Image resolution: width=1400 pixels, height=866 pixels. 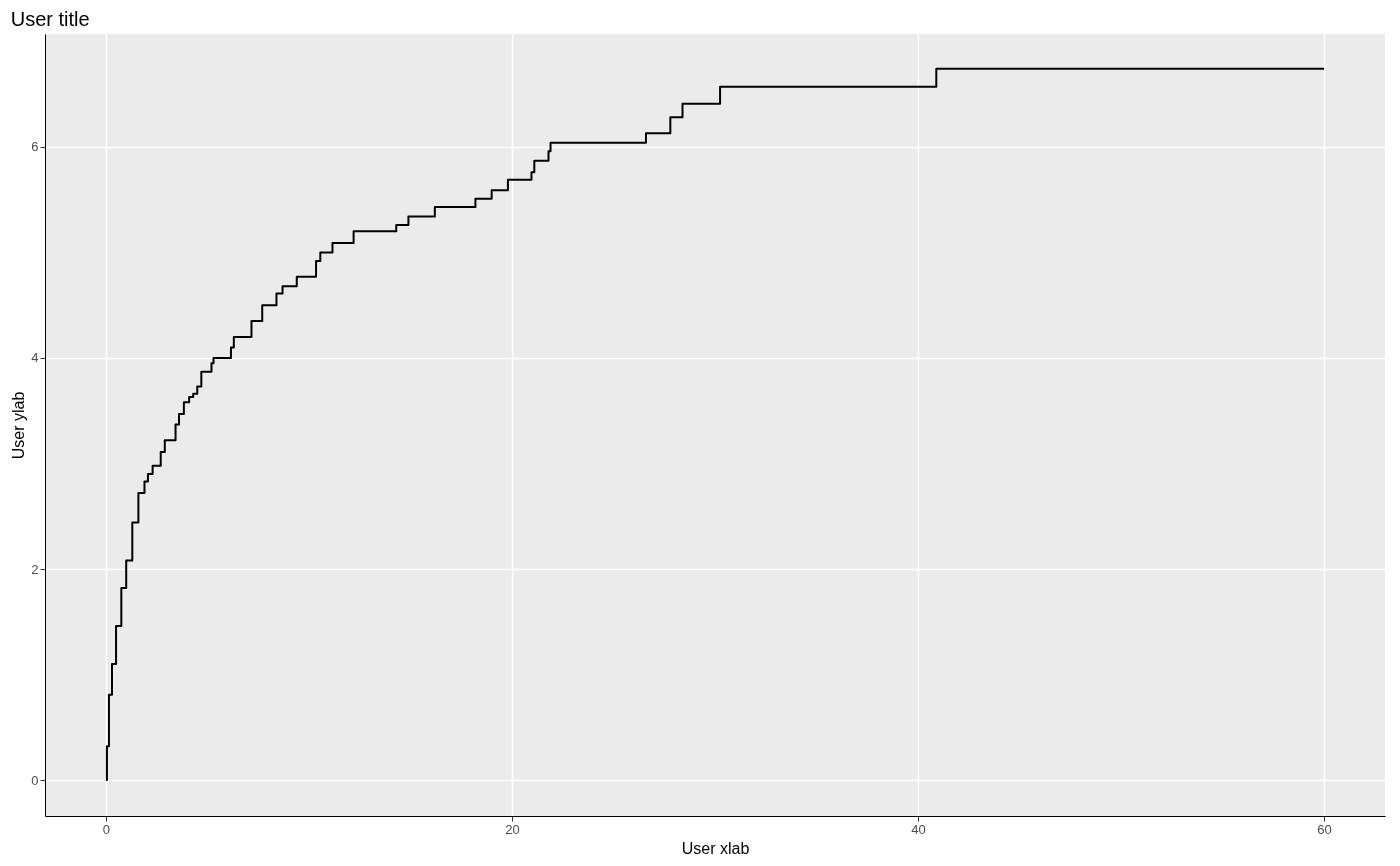 What do you see at coordinates (918, 829) in the screenshot?
I see `x-tick-label: 40` at bounding box center [918, 829].